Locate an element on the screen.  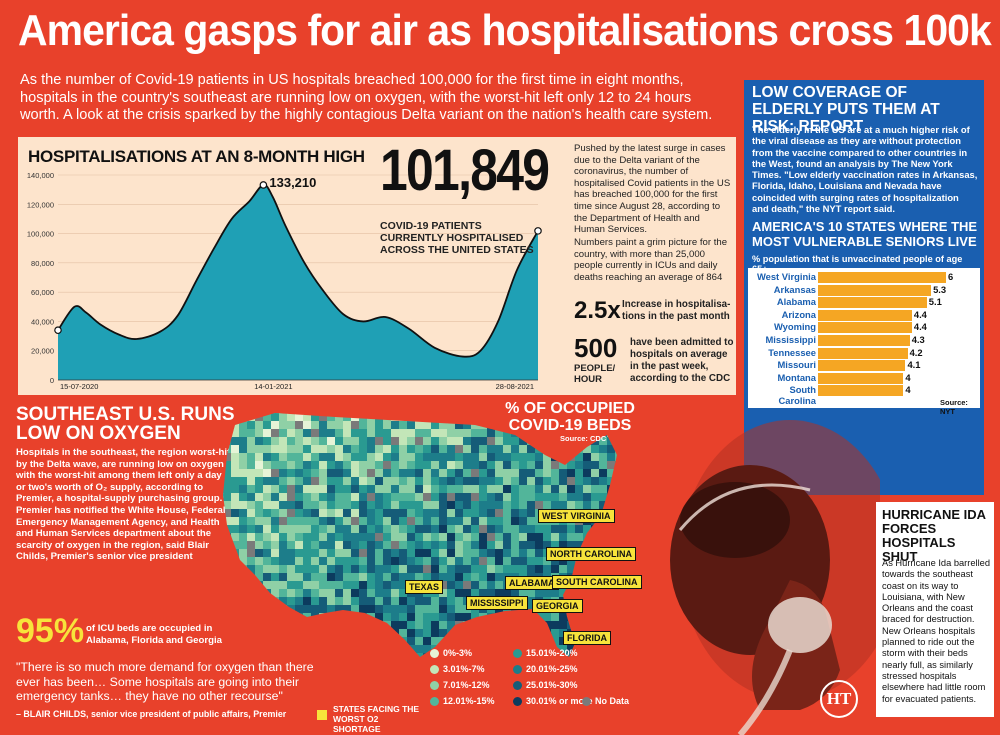
map-title: % OF OCCUPIED COVID-19 BEDS is located at coordinates (570, 417).